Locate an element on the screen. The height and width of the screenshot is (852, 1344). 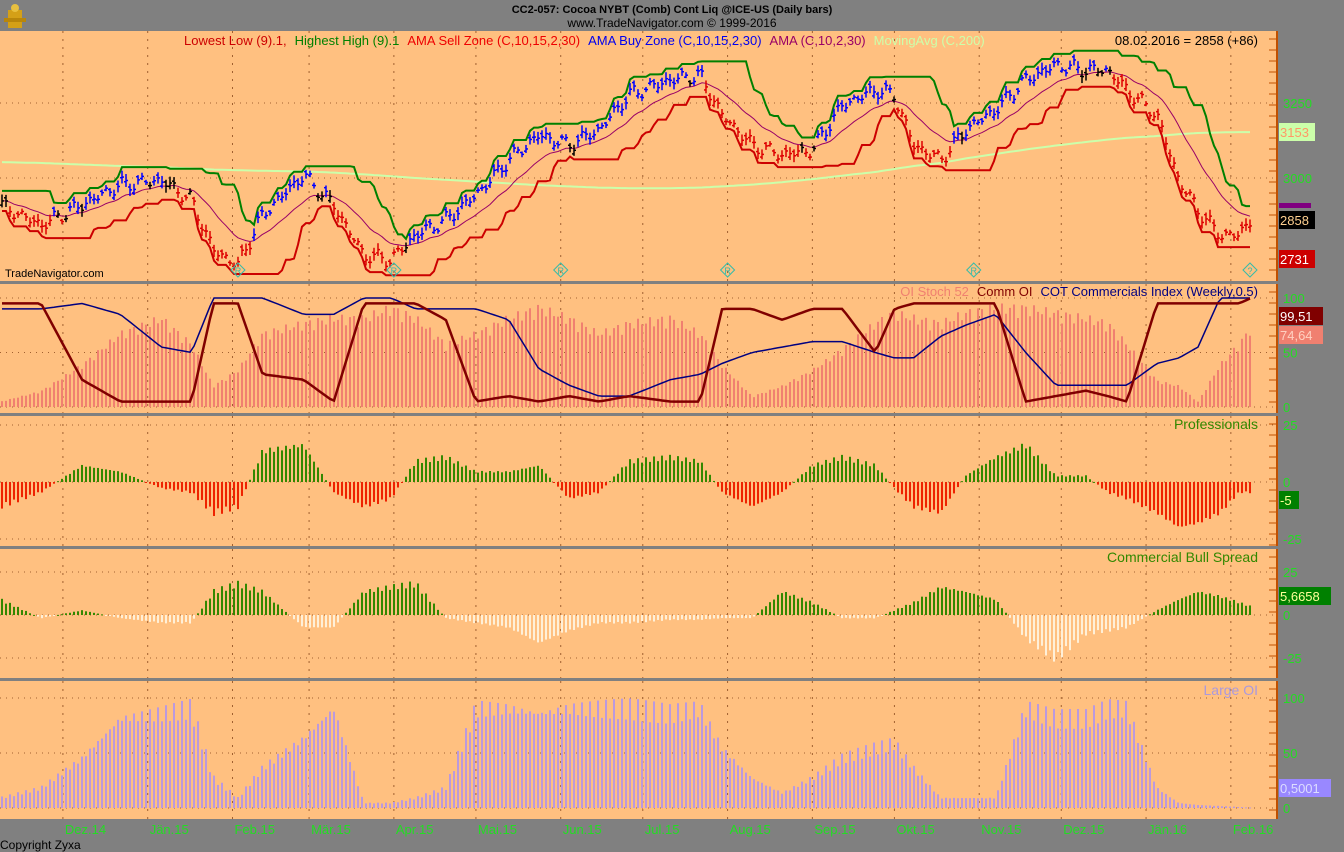
signal-marker-icon is located at coordinates (727, 270).